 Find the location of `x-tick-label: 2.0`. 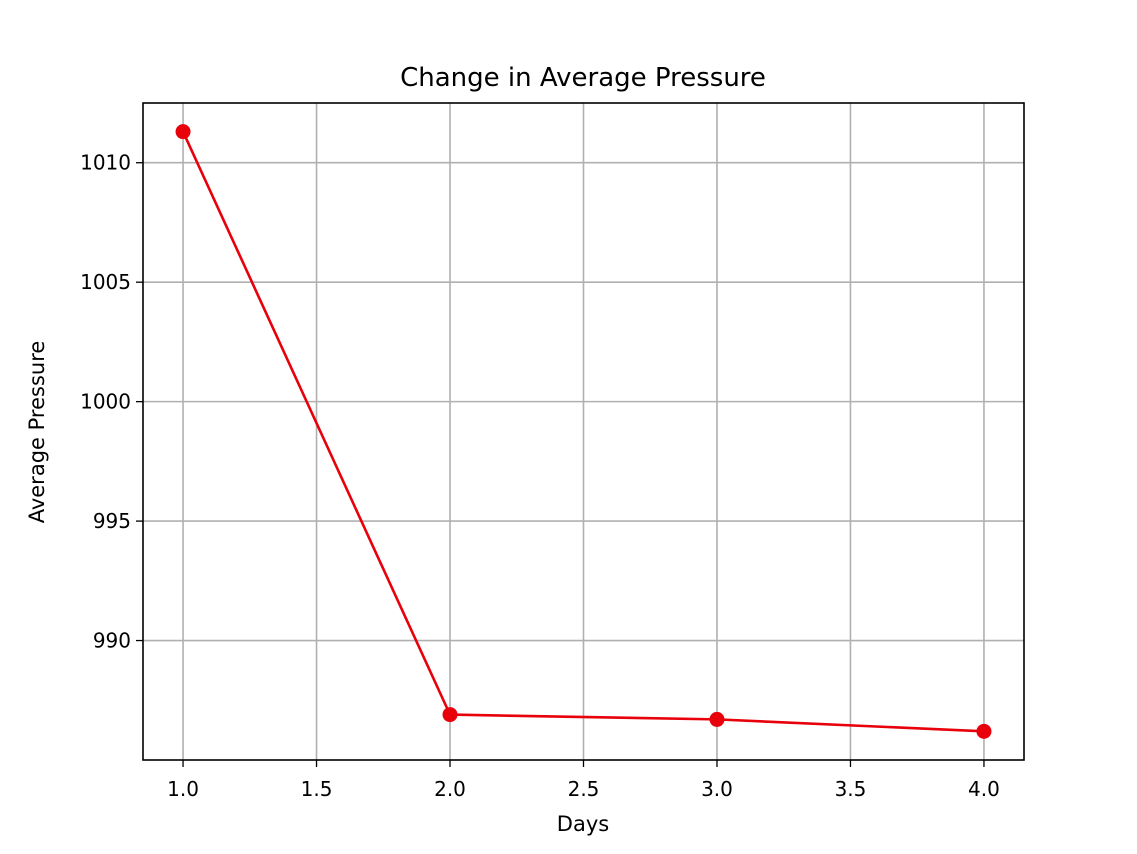

x-tick-label: 2.0 is located at coordinates (450, 789).